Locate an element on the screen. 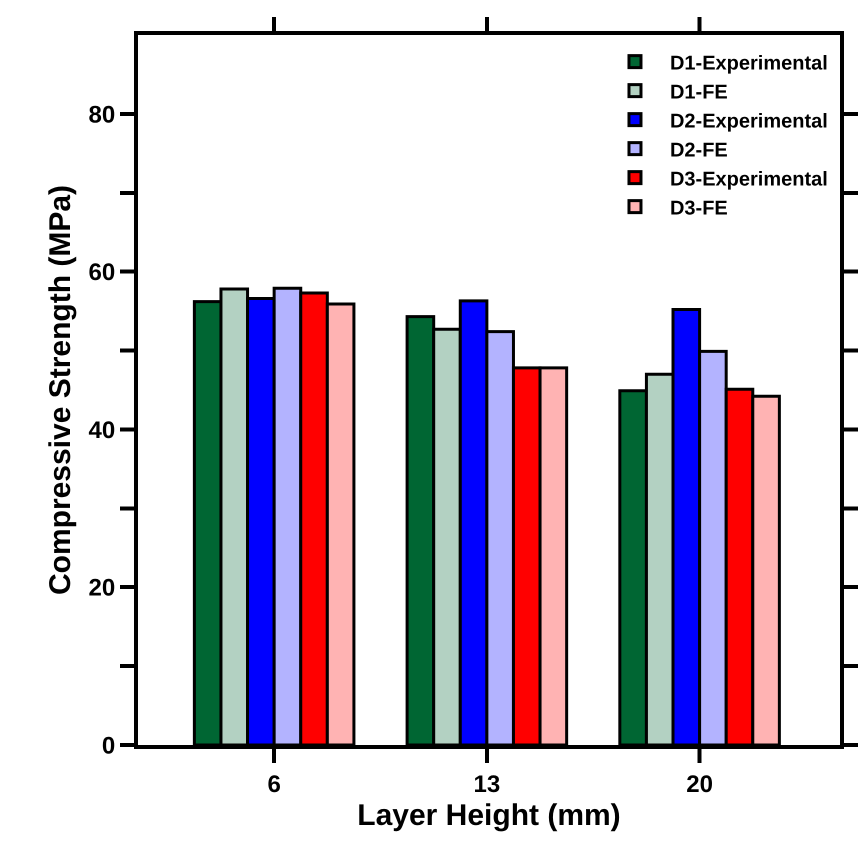 The width and height of the screenshot is (864, 864). legend-label: D1-Experimental is located at coordinates (749, 63).